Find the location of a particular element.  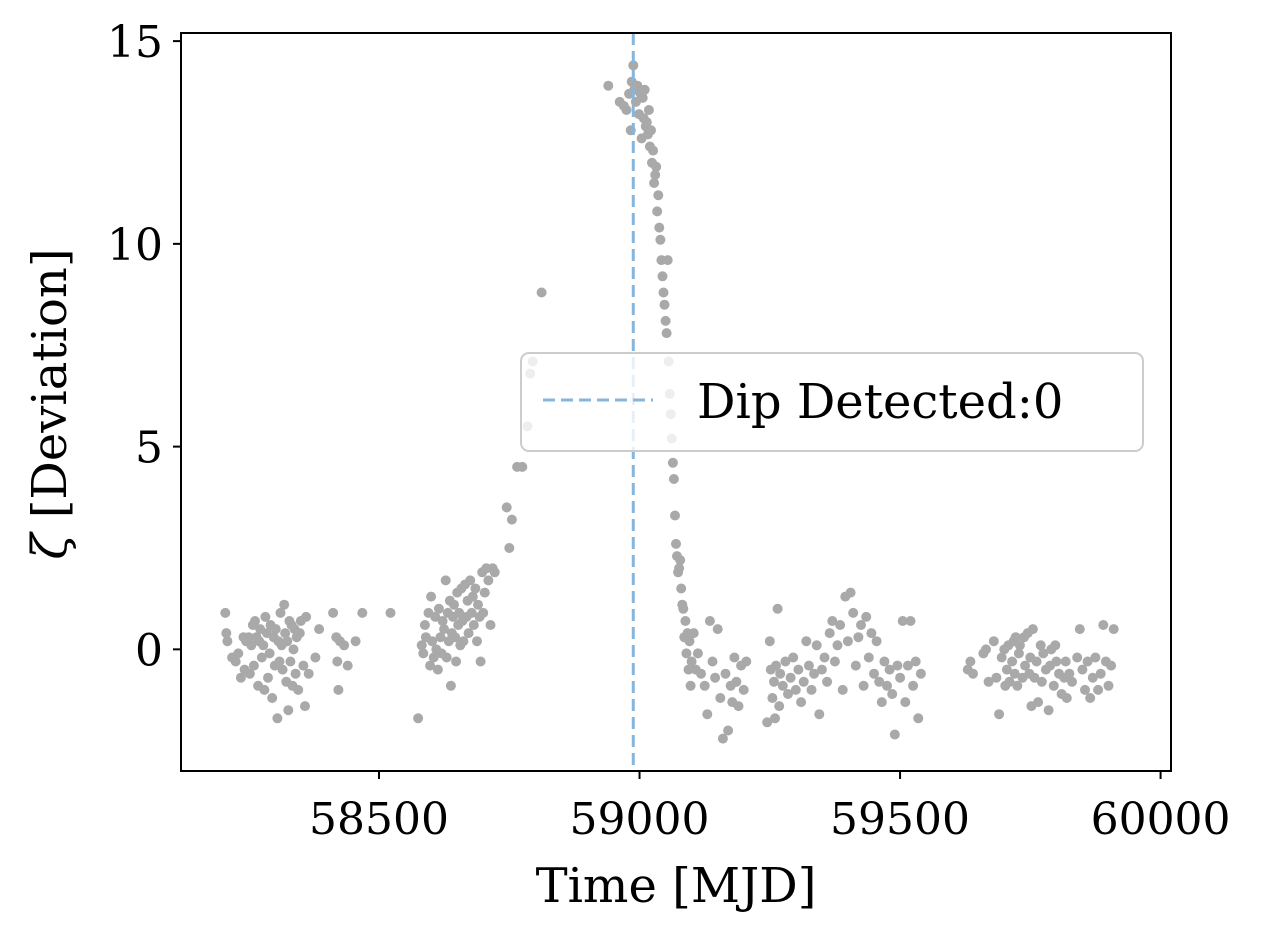

y-axis-label: ζ [Deviation] is located at coordinates (50, 403).